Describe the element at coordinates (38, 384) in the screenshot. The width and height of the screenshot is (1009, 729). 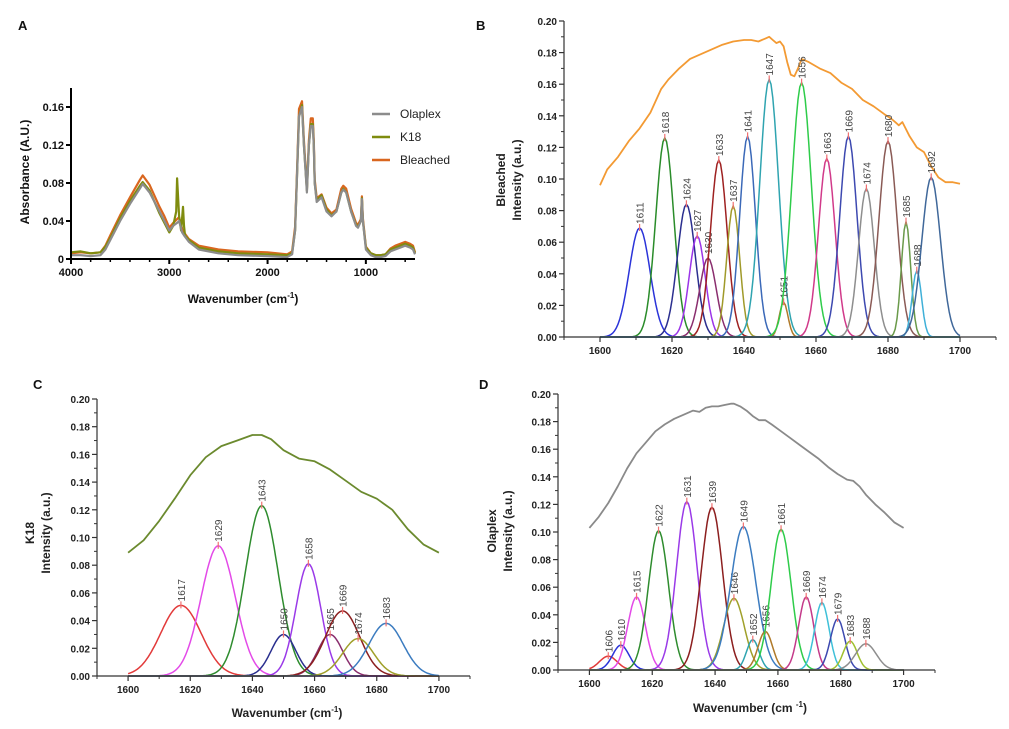
I see `panel-label-c: C` at that location.